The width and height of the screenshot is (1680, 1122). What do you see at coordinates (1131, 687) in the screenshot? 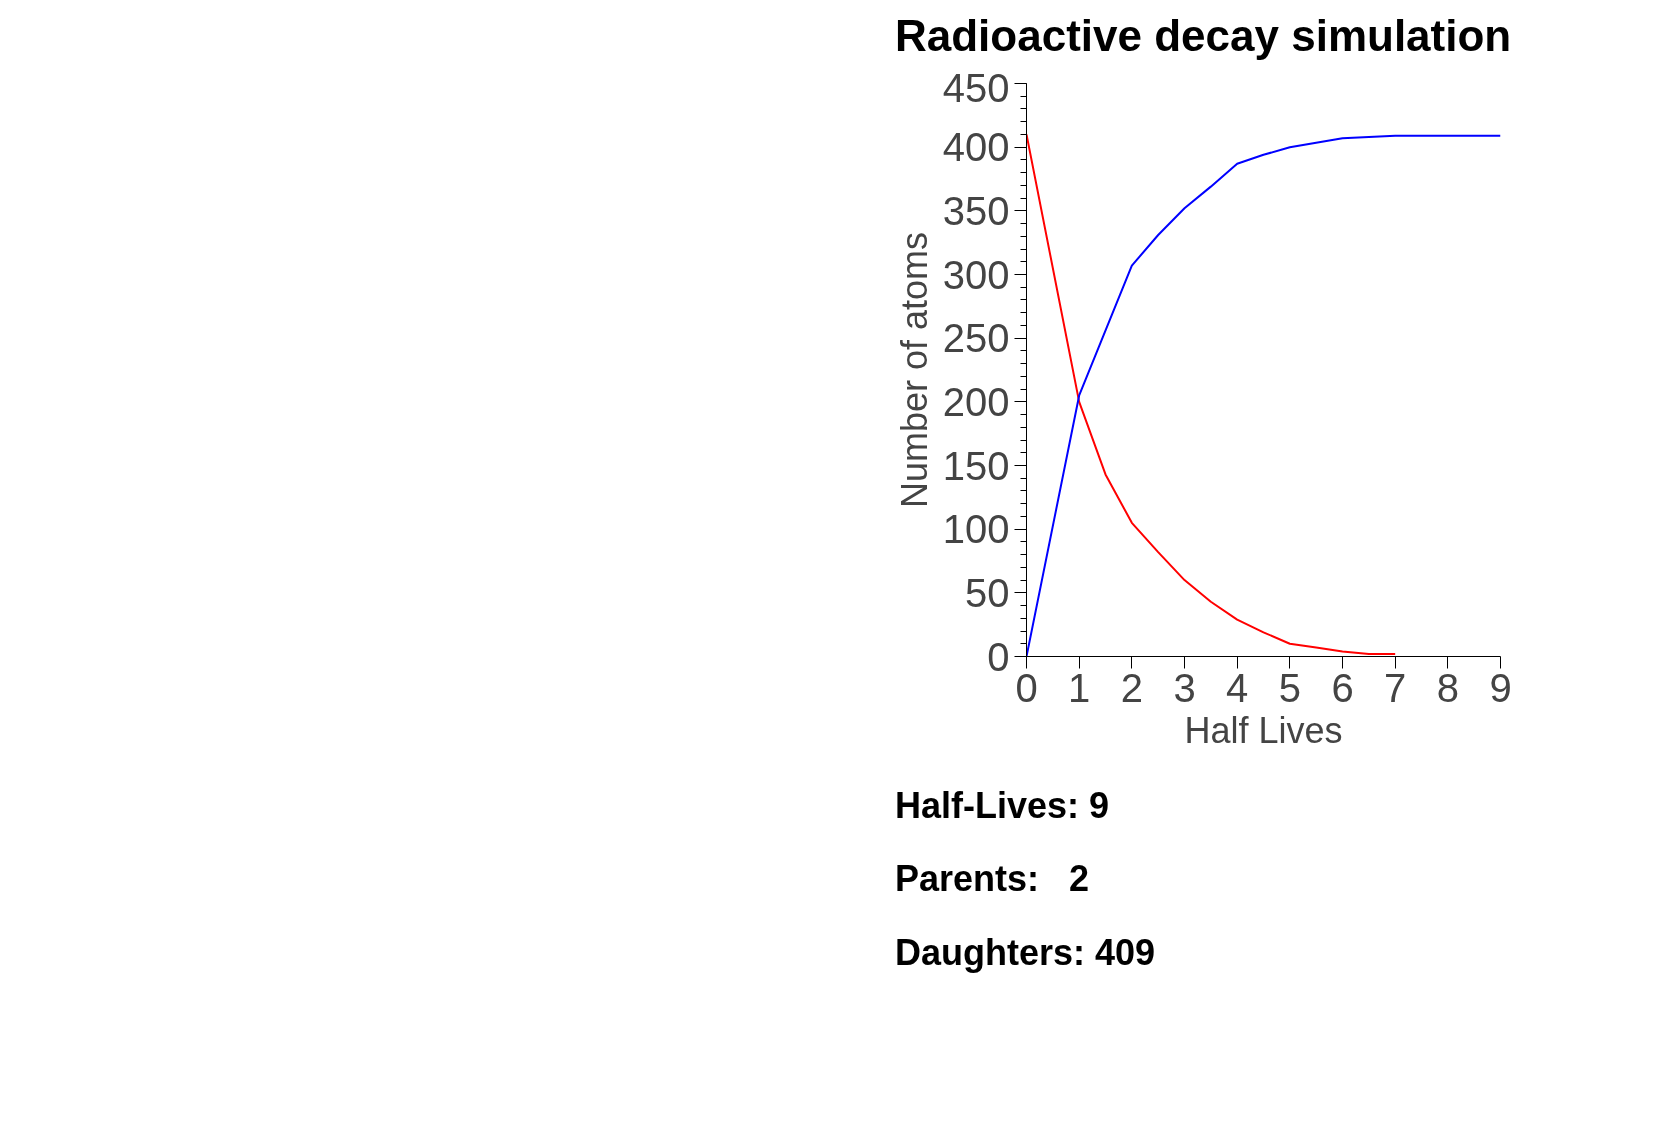
I see `x-tick-label: 2` at bounding box center [1131, 687].